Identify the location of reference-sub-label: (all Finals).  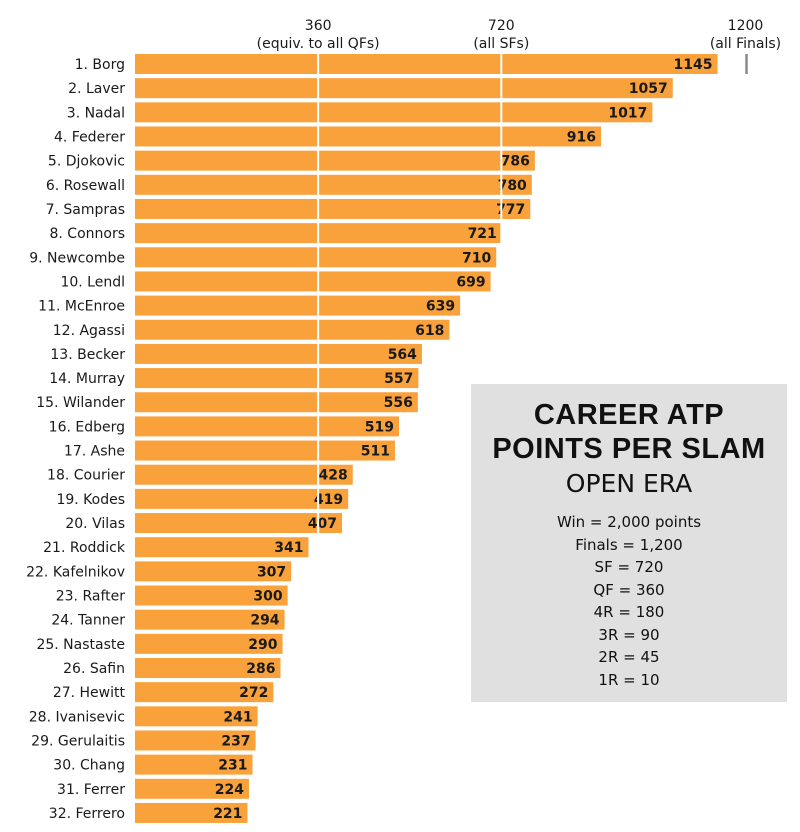
(745, 44).